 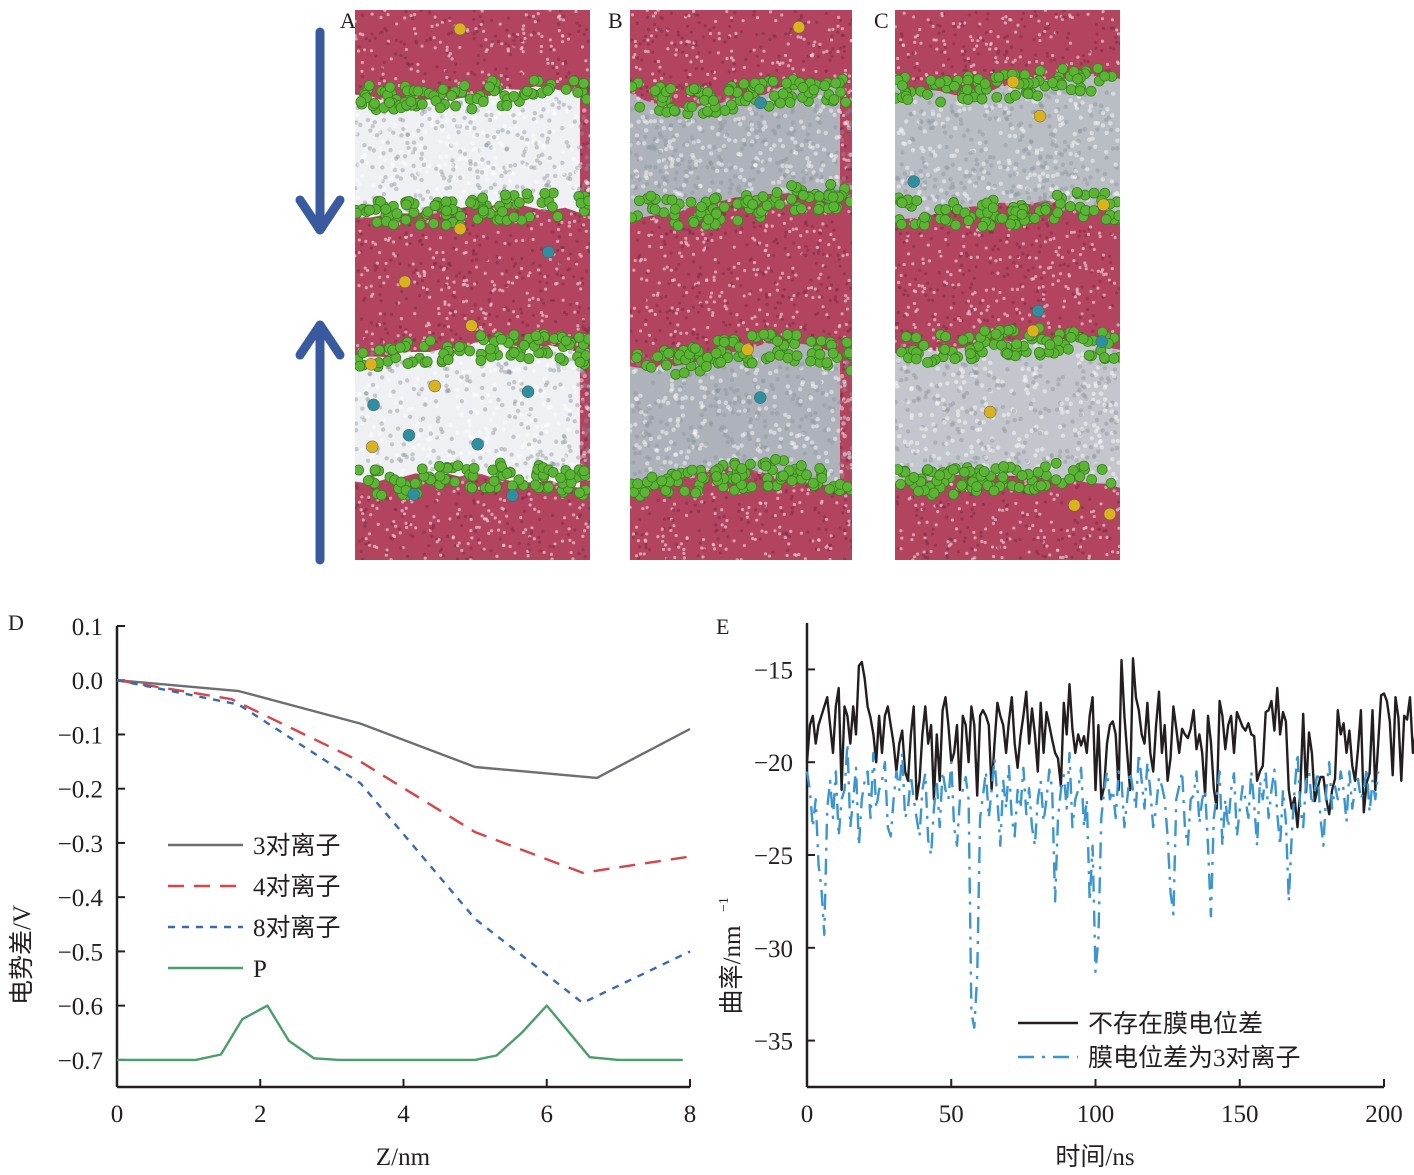 I want to click on panel-label-c: C, so click(x=881, y=20).